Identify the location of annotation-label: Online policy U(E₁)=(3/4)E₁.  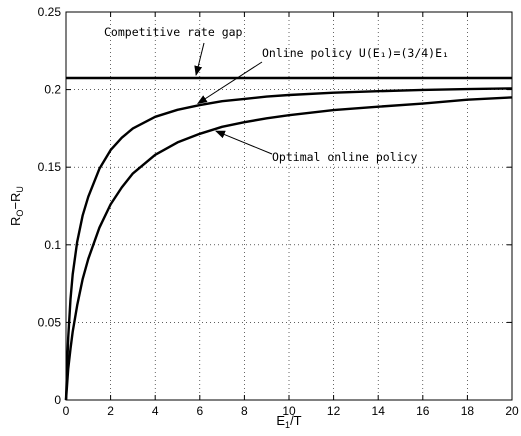
(355, 53).